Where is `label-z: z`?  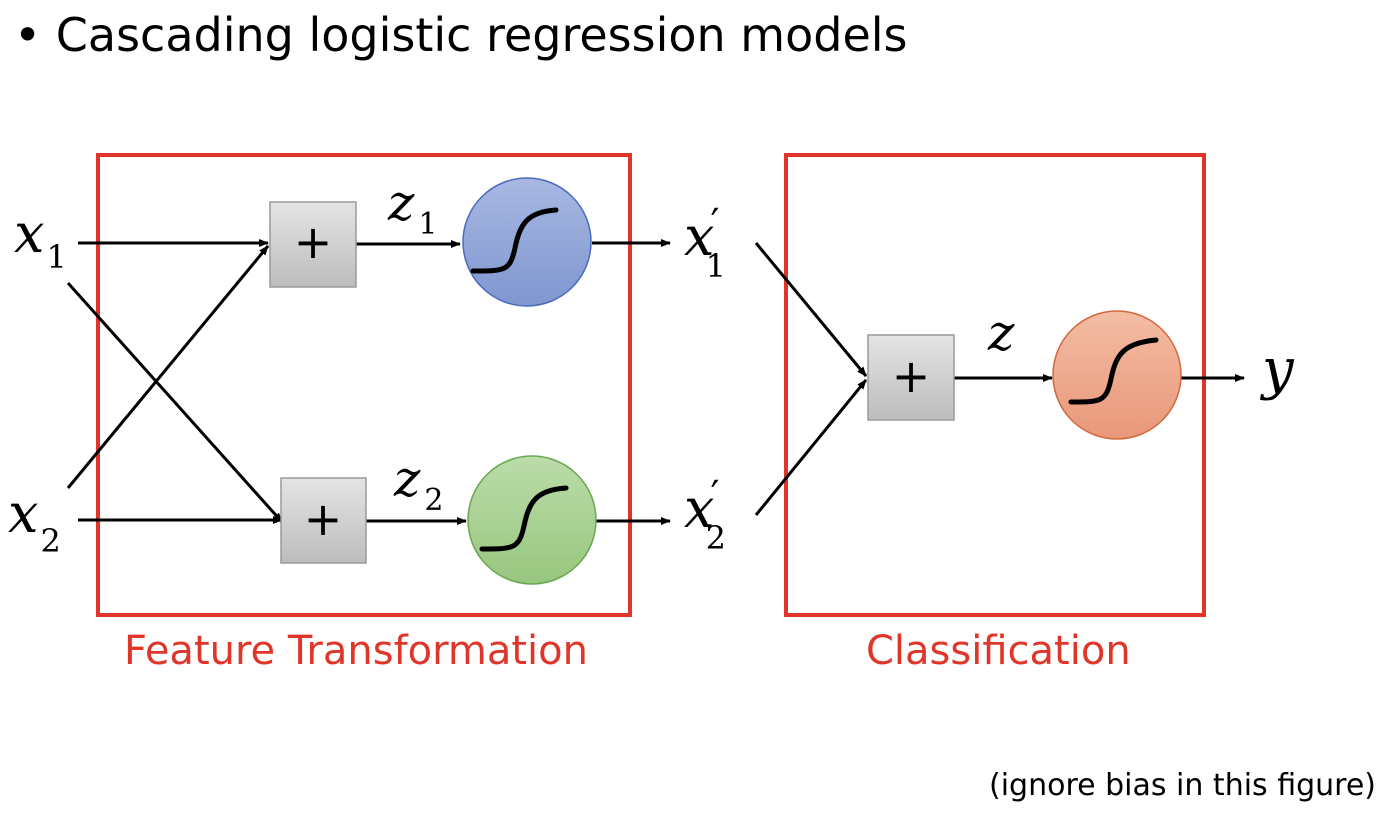
label-z: z is located at coordinates (1001, 333).